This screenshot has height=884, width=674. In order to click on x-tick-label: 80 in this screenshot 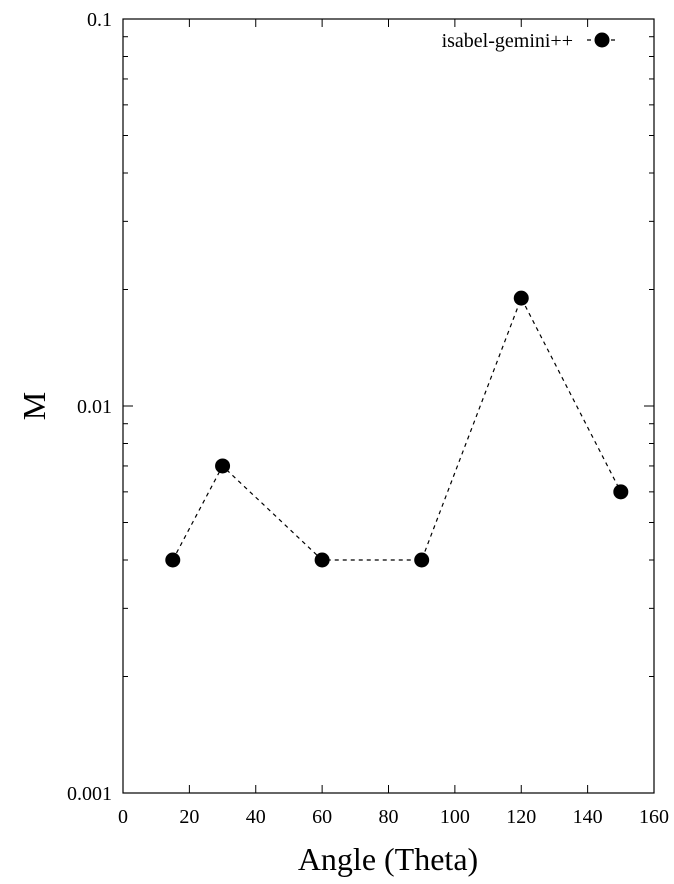, I will do `click(389, 817)`.